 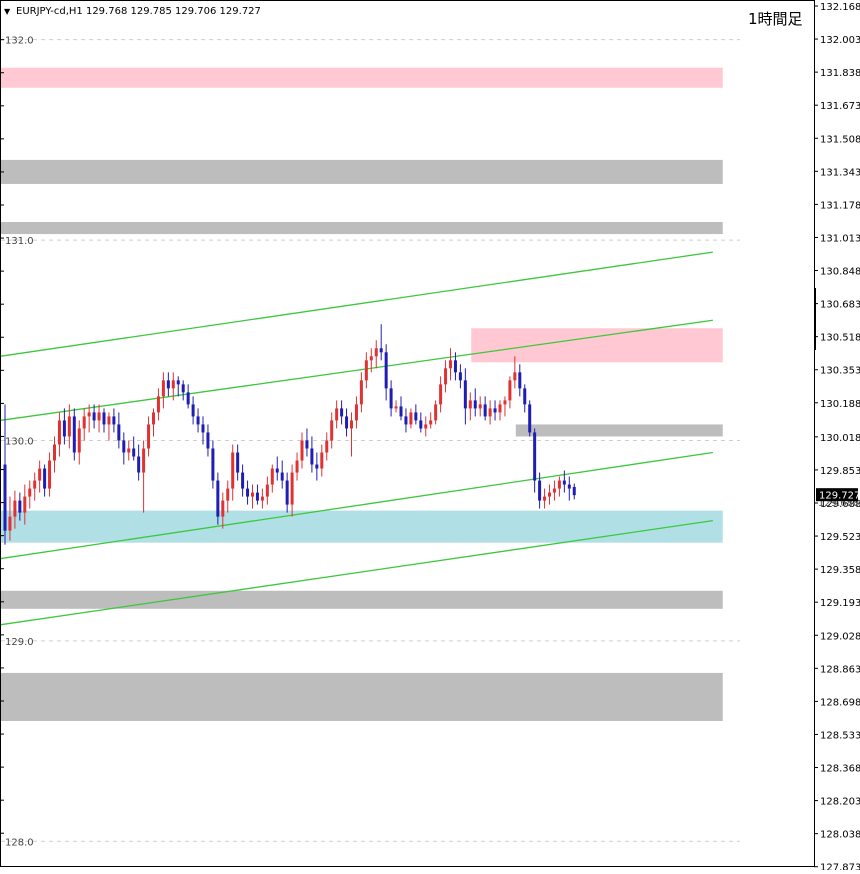 I want to click on level-zone, so click(x=362, y=228).